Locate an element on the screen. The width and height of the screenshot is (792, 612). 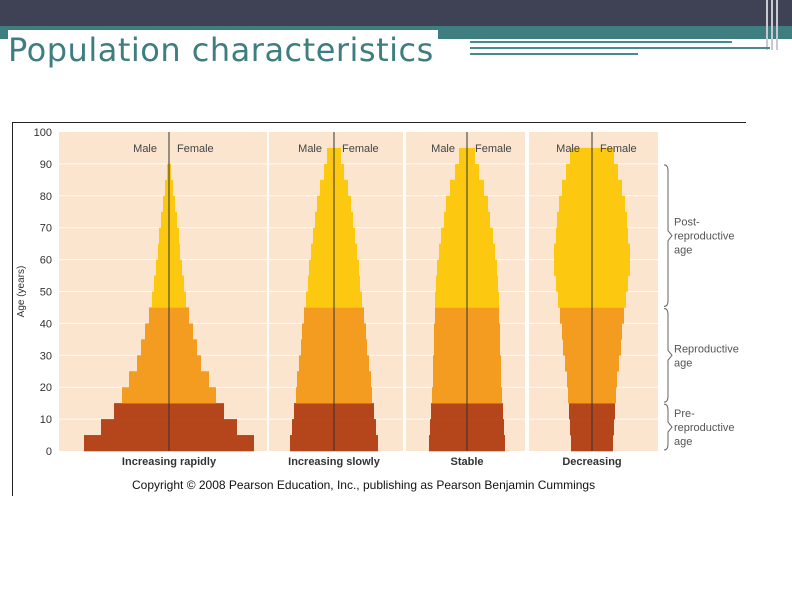
y-tick-label: 40 is located at coordinates (46, 324).